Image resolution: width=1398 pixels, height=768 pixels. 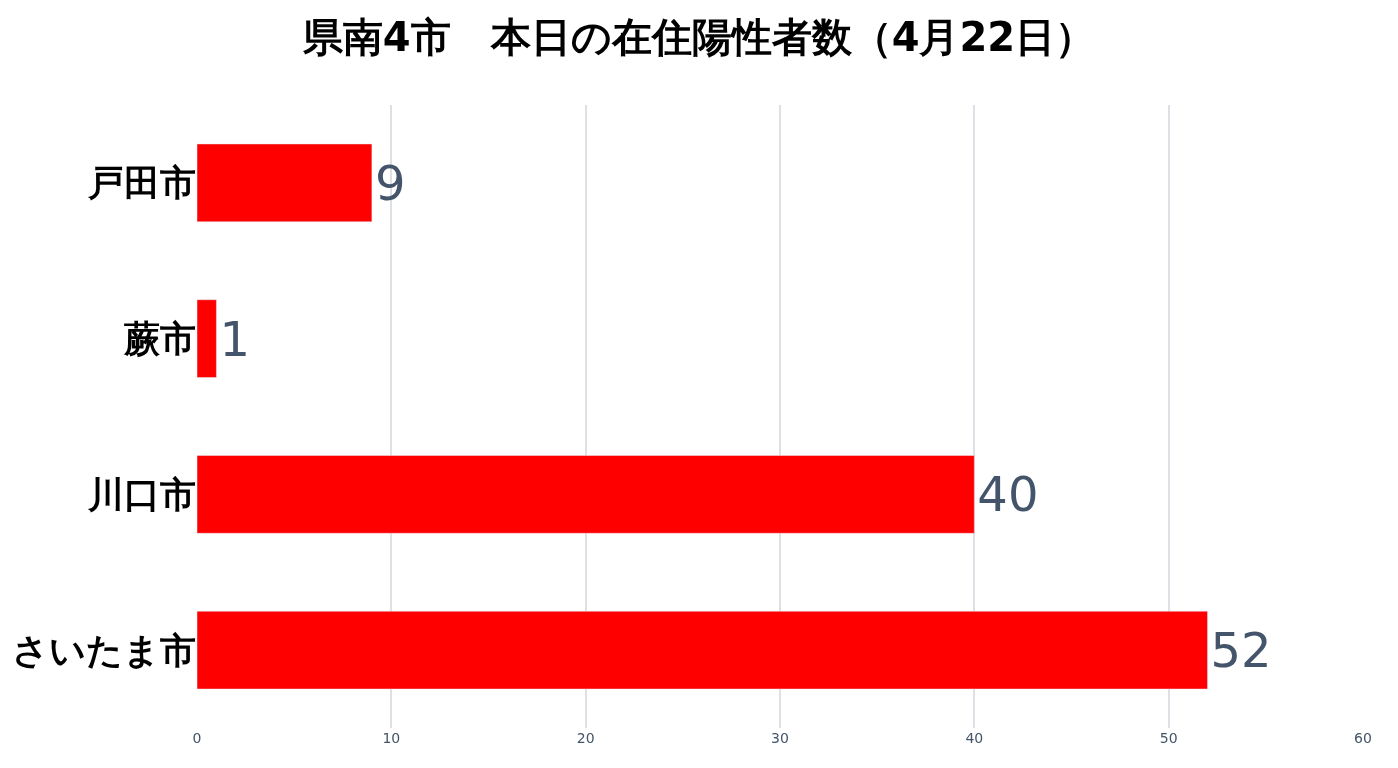 What do you see at coordinates (585, 738) in the screenshot?
I see `x-tick-label: 20` at bounding box center [585, 738].